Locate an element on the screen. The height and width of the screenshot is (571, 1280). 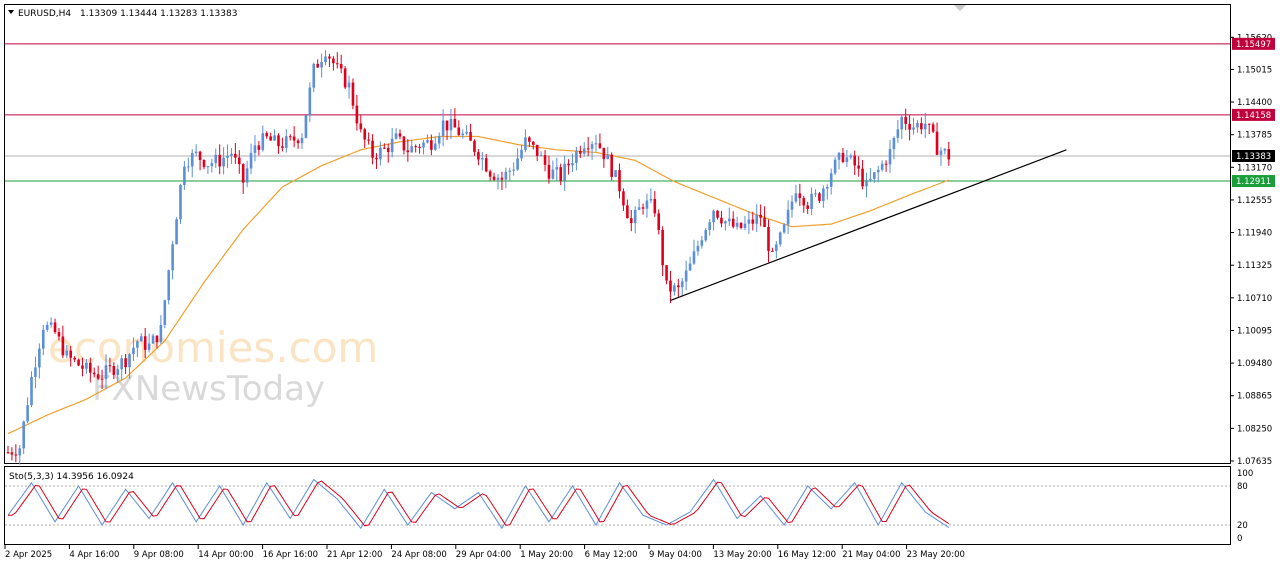
symbol-label: EURUSD,H4 is located at coordinates (44, 14).